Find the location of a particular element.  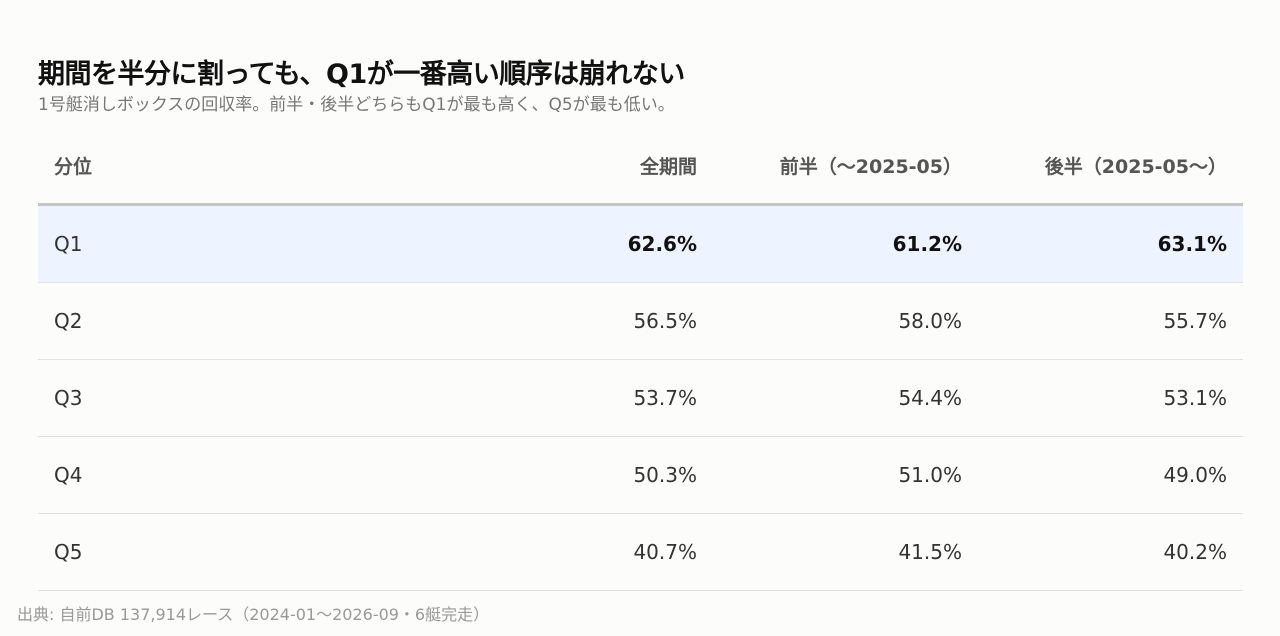

value-cell: 53.1% is located at coordinates (1195, 398).